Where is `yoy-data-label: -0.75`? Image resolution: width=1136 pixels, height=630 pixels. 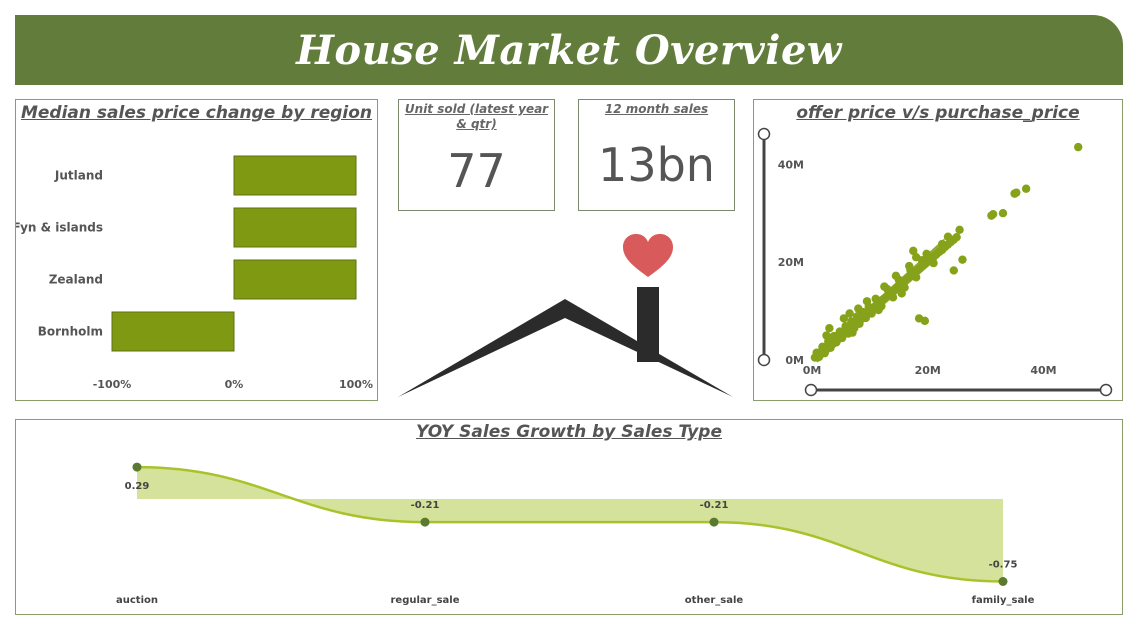
yoy-data-label: -0.75 is located at coordinates (1003, 565).